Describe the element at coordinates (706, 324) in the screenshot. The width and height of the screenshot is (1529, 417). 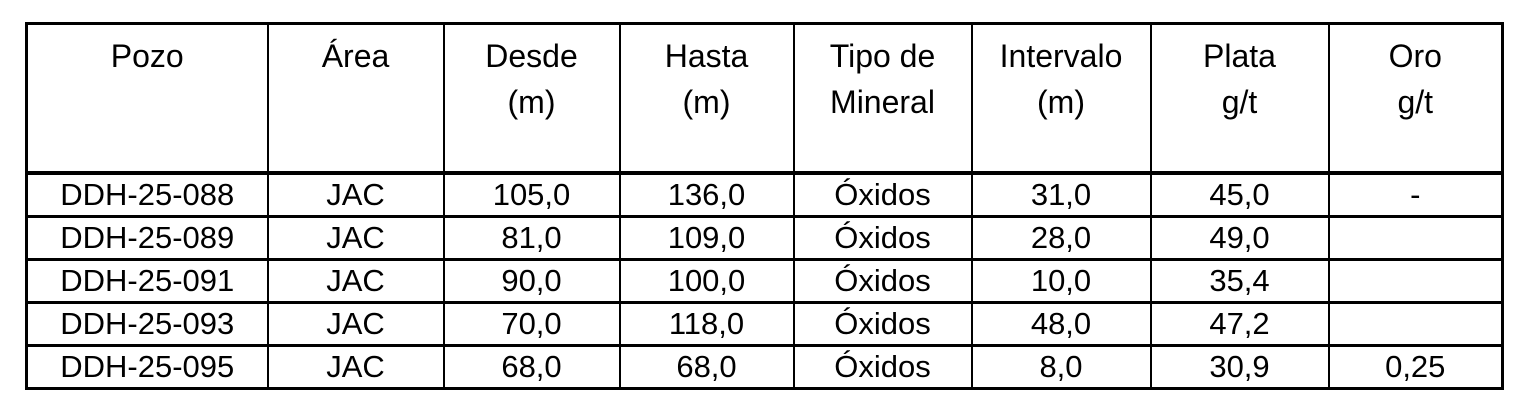
I see `cell-hasta: 118,0` at that location.